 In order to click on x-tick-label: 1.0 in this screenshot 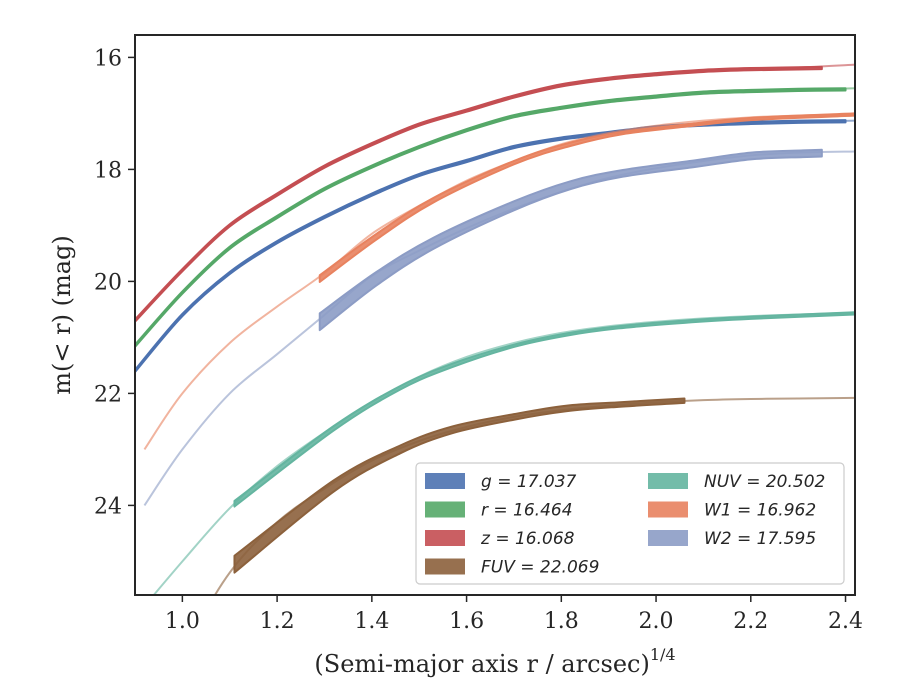, I will do `click(182, 621)`.